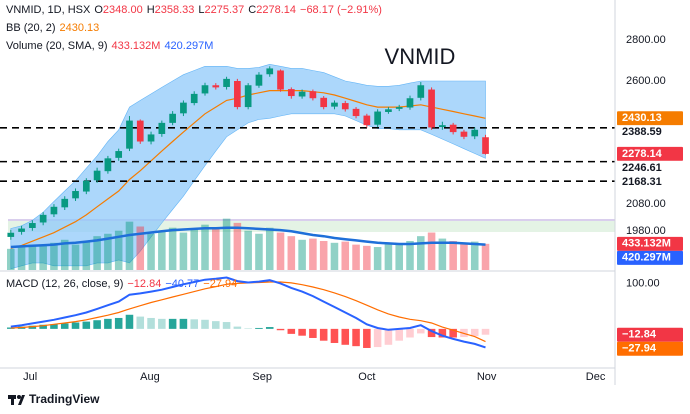 The height and width of the screenshot is (414, 690). What do you see at coordinates (487, 377) in the screenshot?
I see `x-tick-label: Nov` at bounding box center [487, 377].